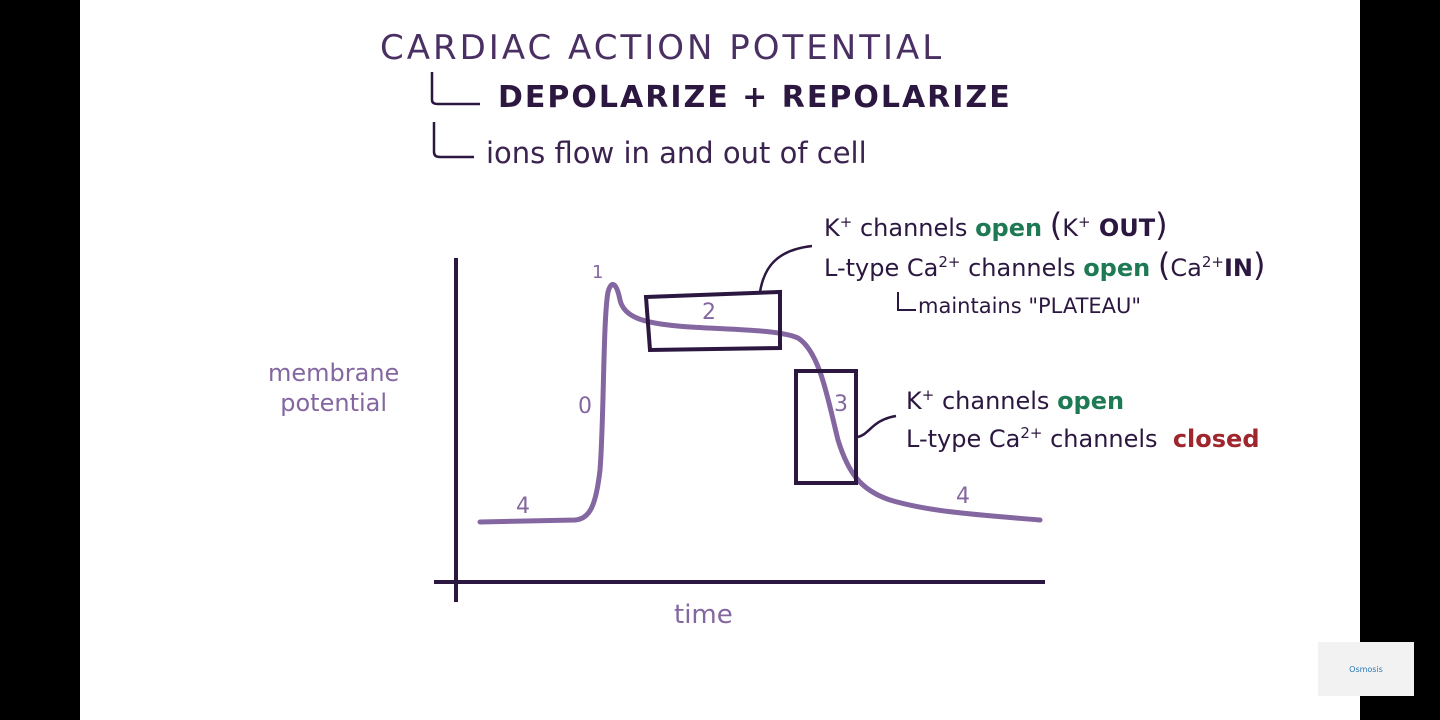 This screenshot has height=720, width=1440. Describe the element at coordinates (662, 48) in the screenshot. I see `diagram-title: CARDIAC ACTION POTENTIAL` at that location.